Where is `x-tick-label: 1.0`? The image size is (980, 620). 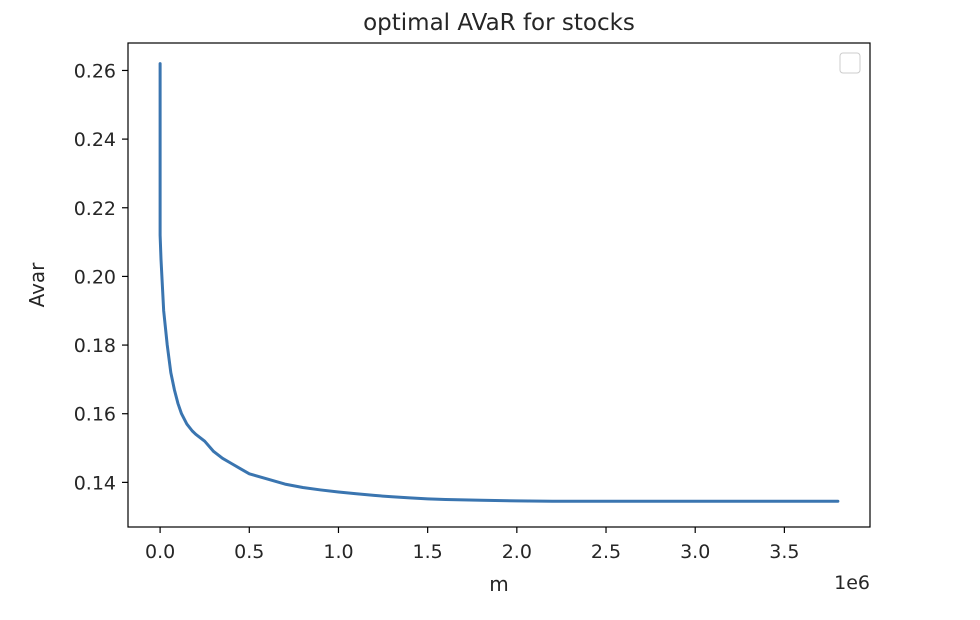 x-tick-label: 1.0 is located at coordinates (338, 552).